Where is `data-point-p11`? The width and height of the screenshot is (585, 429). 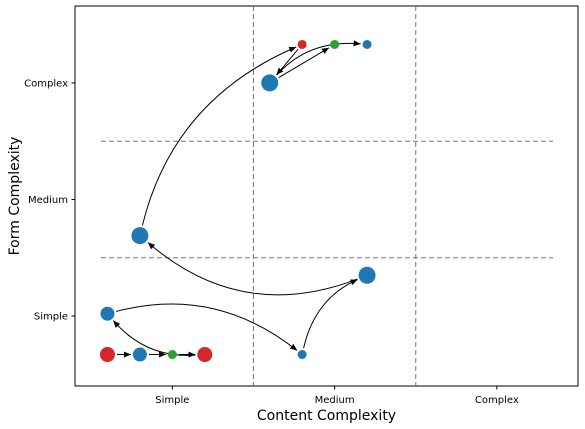 data-point-p11 is located at coordinates (335, 44).